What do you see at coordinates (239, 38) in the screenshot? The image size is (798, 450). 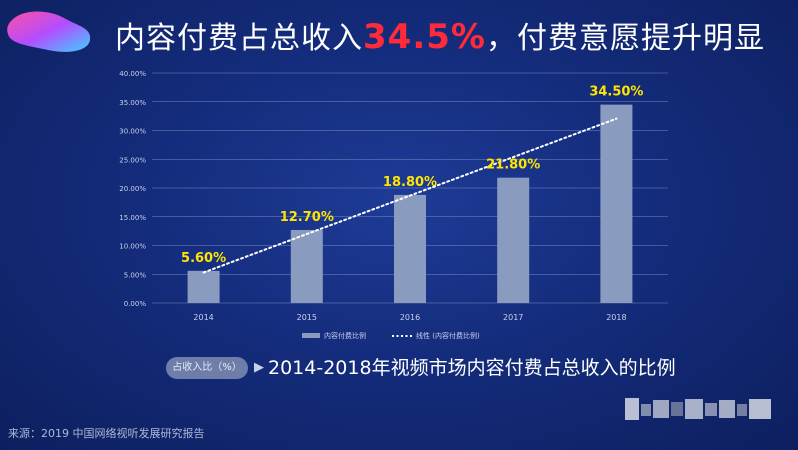 I see `title-before: 内容付费占总收入` at bounding box center [239, 38].